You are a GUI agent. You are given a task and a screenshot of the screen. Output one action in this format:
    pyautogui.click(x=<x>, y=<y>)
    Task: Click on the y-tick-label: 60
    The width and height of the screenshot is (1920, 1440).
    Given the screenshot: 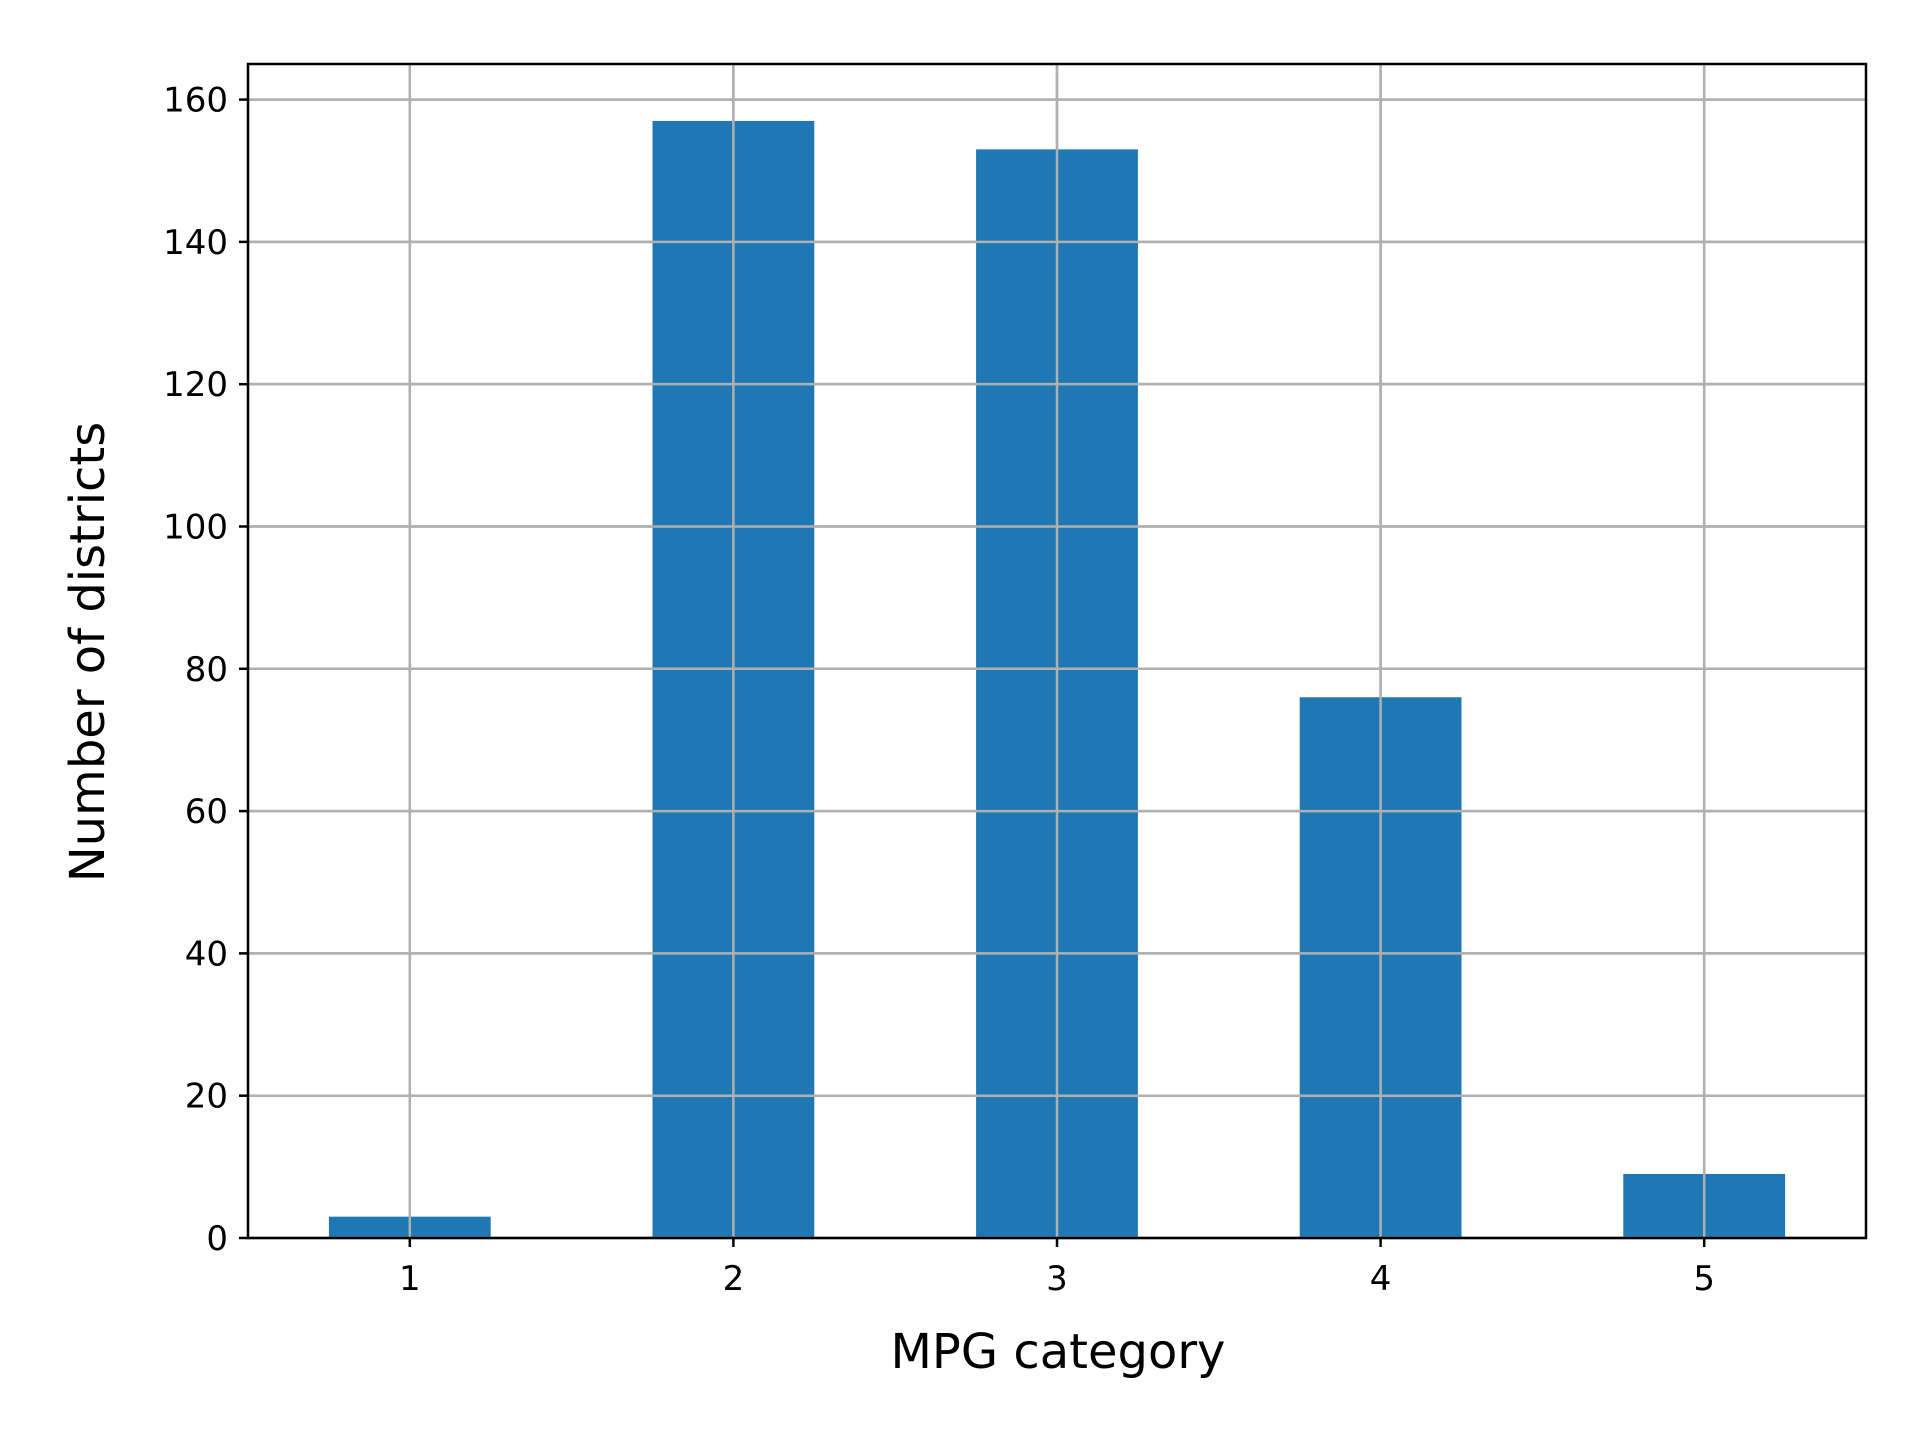 What is the action you would take?
    pyautogui.click(x=206, y=812)
    